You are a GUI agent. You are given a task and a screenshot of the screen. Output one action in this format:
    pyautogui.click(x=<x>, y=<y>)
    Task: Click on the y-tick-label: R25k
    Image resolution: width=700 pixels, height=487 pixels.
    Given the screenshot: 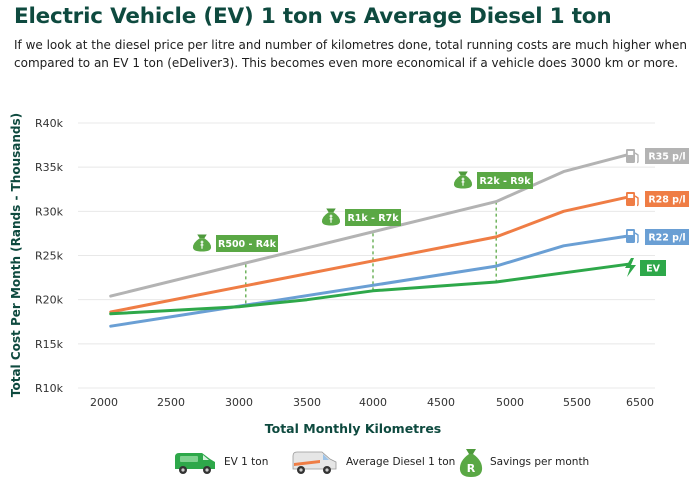 What is the action you would take?
    pyautogui.click(x=49, y=256)
    